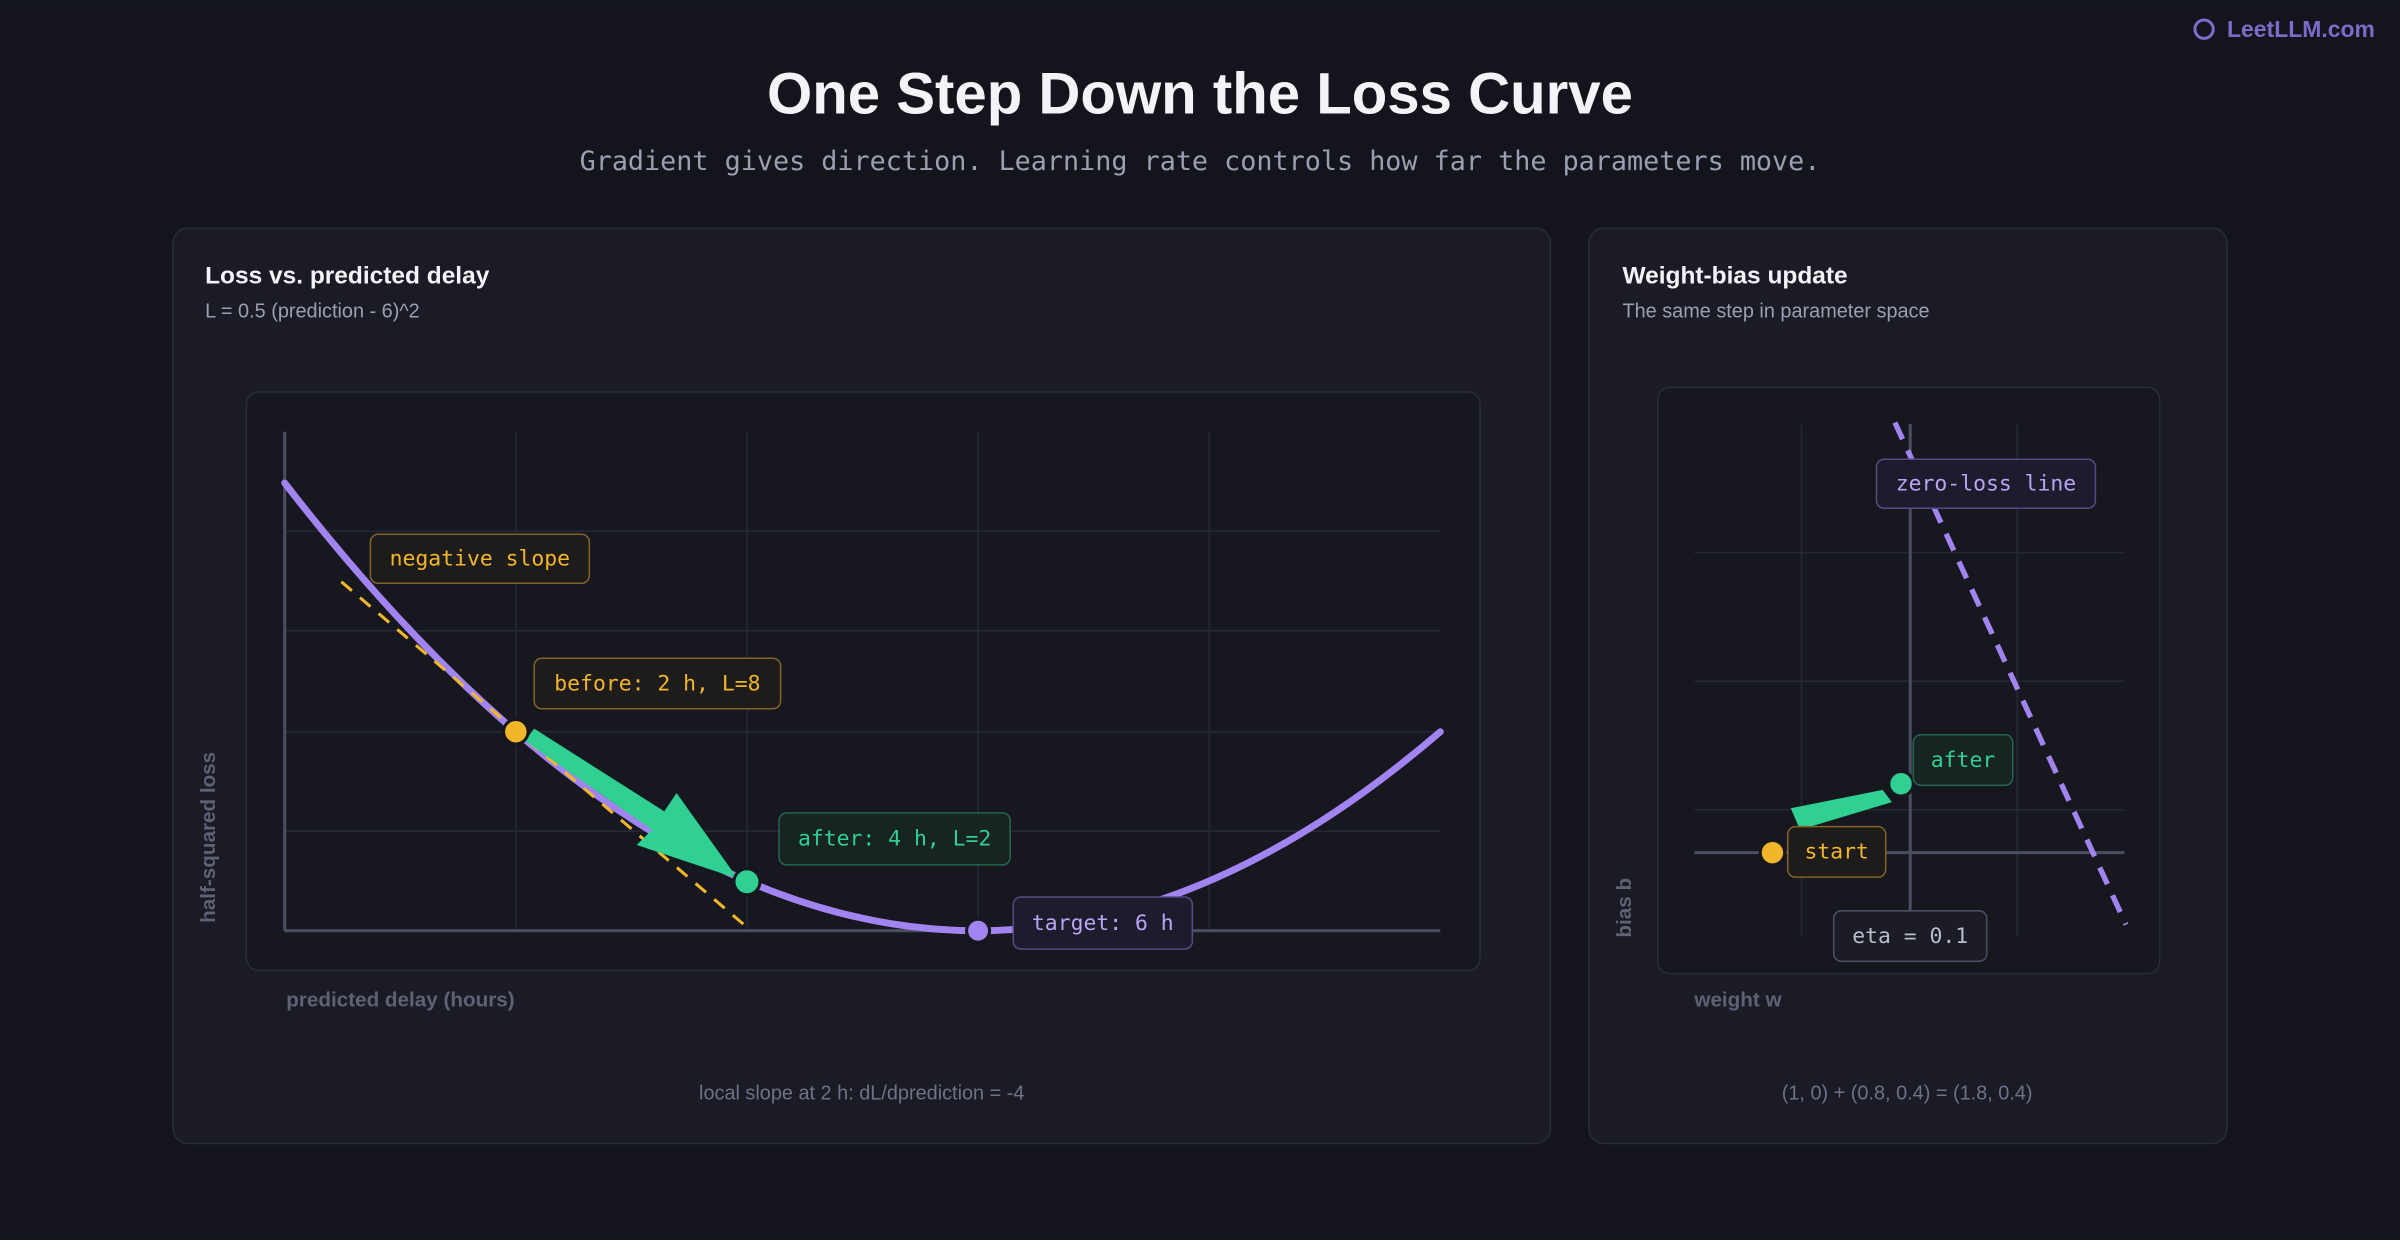 The height and width of the screenshot is (1240, 2400). I want to click on point-target, so click(978, 930).